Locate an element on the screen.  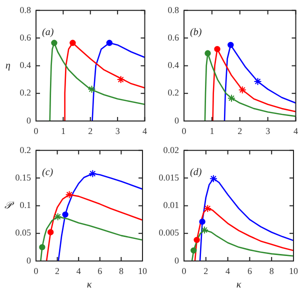
y-axis-title: η is located at coordinates (8, 66).